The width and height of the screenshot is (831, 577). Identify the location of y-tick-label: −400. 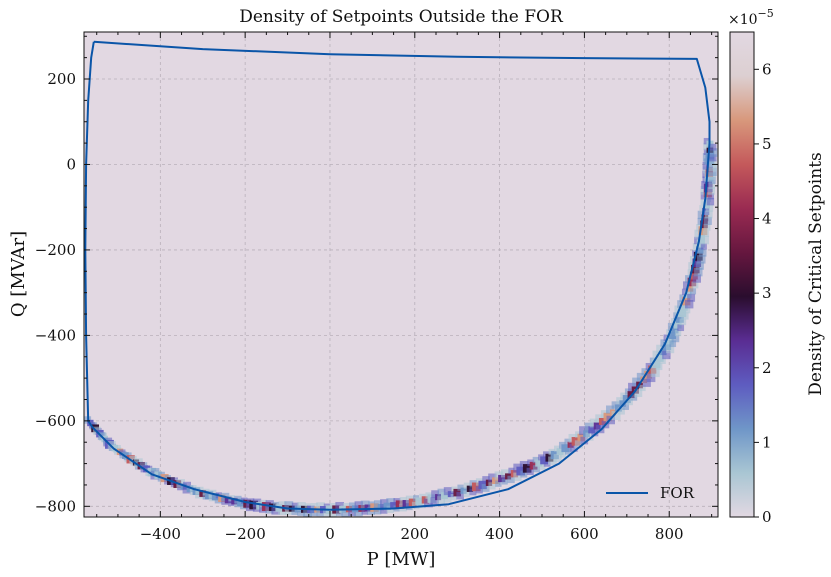
(55, 335).